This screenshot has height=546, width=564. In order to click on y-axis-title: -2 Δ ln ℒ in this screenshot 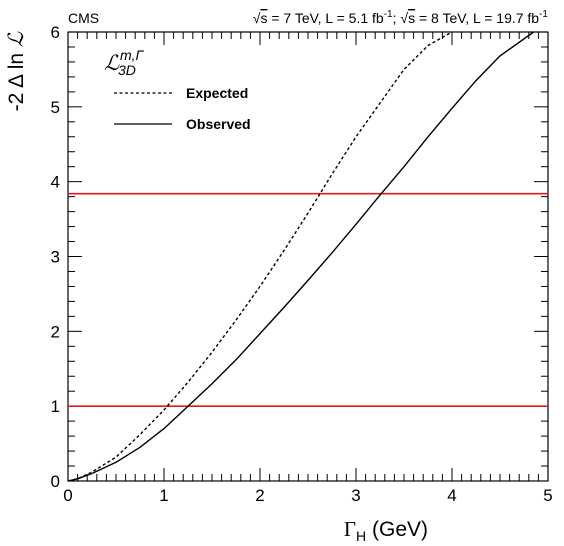, I will do `click(16, 71)`.